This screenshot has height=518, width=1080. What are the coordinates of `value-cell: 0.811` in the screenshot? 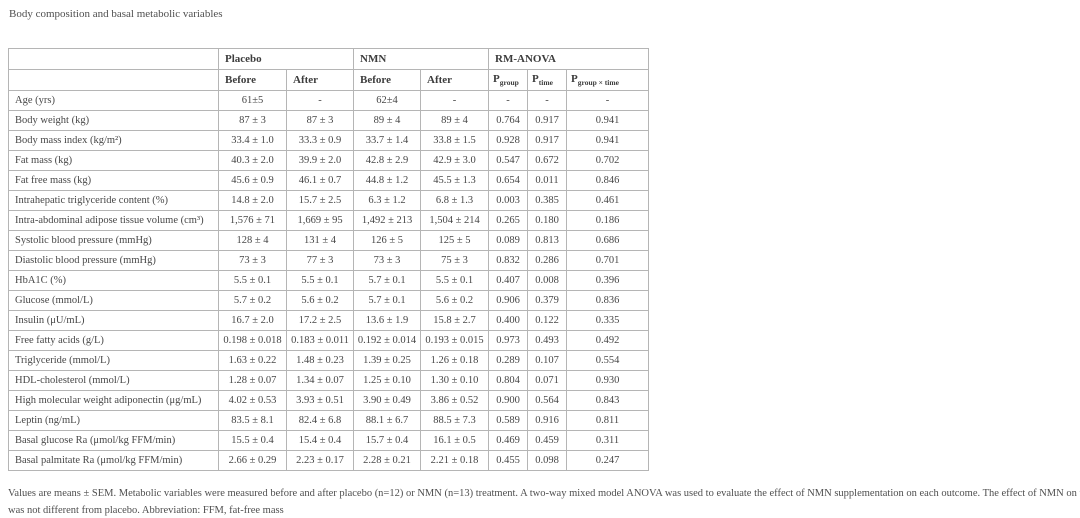 It's located at (608, 421).